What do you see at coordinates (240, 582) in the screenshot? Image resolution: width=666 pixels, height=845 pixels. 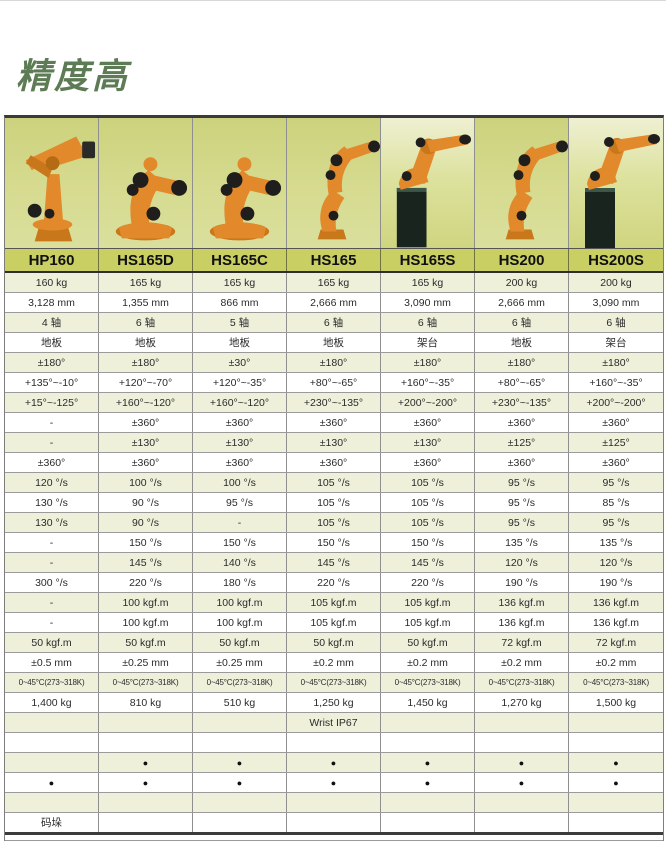 I see `spec-cell: 180 °/s` at bounding box center [240, 582].